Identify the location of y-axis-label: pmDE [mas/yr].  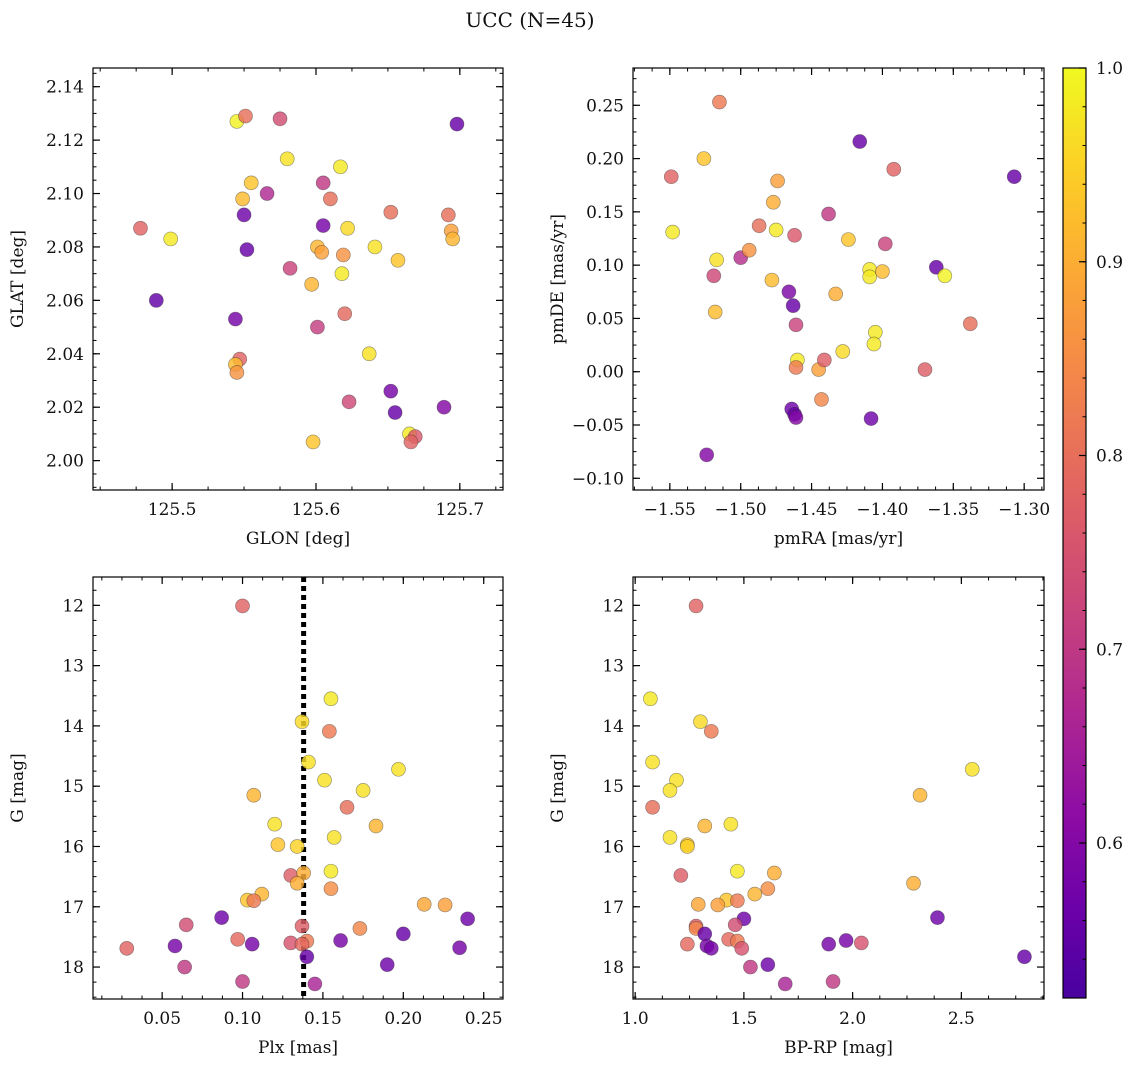
(558, 279).